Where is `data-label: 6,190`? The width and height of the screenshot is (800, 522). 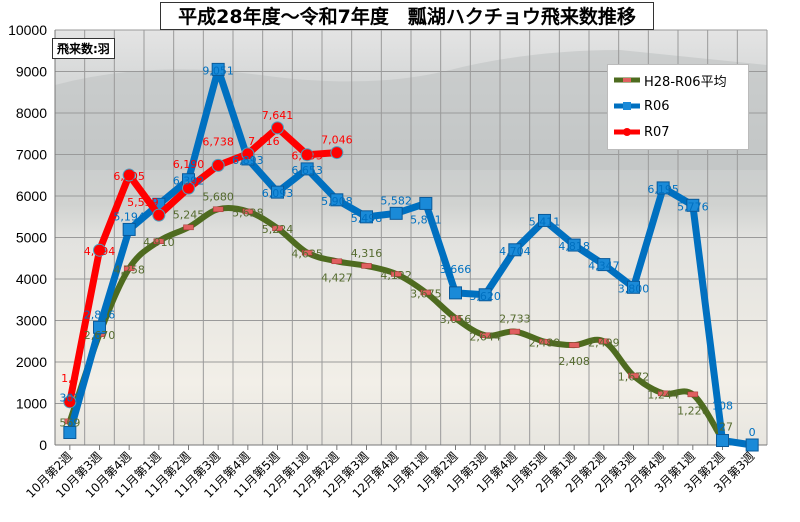
data-label: 6,190 is located at coordinates (189, 164).